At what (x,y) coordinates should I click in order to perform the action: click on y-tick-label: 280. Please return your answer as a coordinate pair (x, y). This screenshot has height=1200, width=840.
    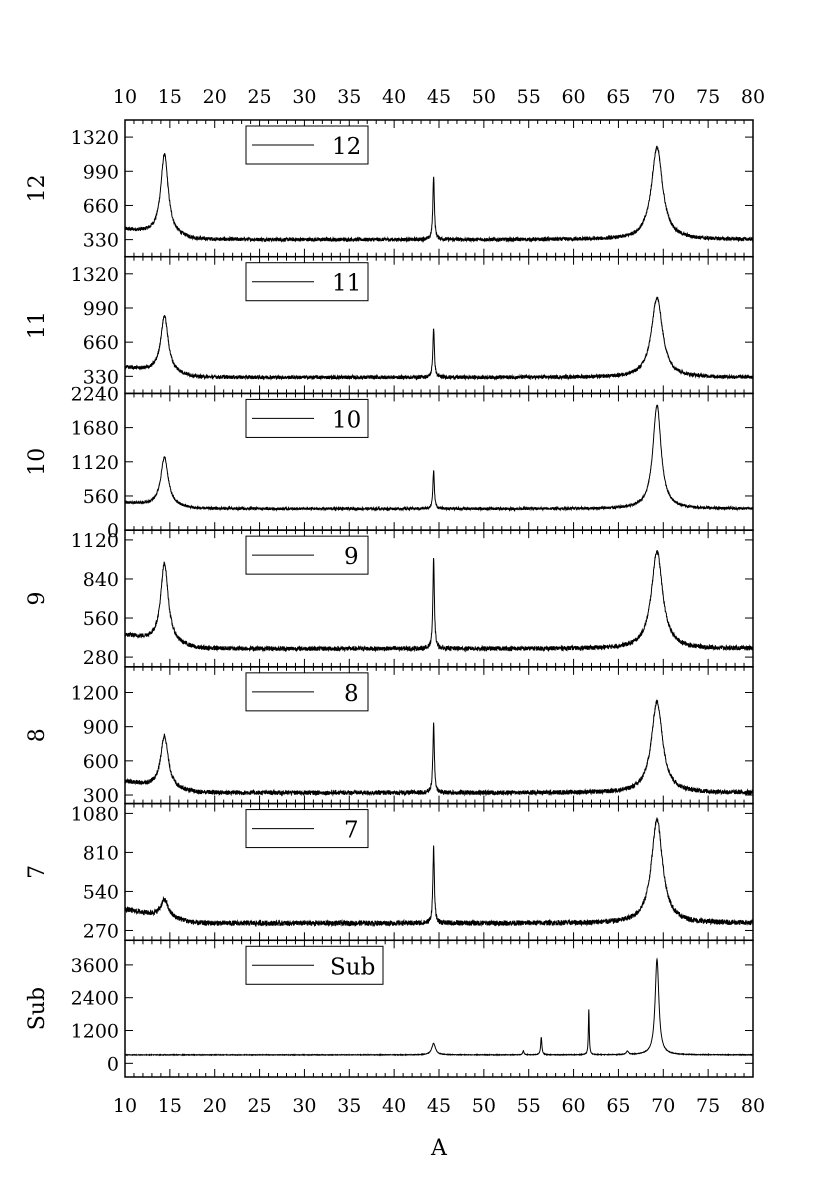
    Looking at the image, I should click on (101, 658).